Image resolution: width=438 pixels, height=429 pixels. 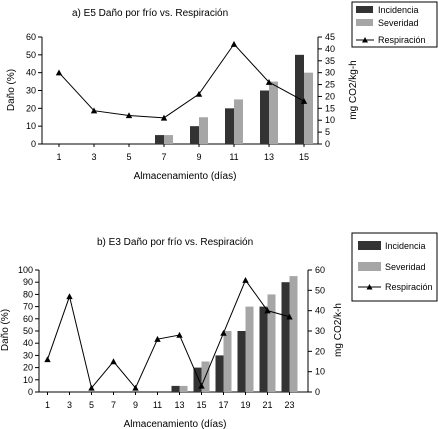 What do you see at coordinates (182, 153) in the screenshot?
I see `chart-a-x-ticks: 1 3 5 7 9 11 13 15` at bounding box center [182, 153].